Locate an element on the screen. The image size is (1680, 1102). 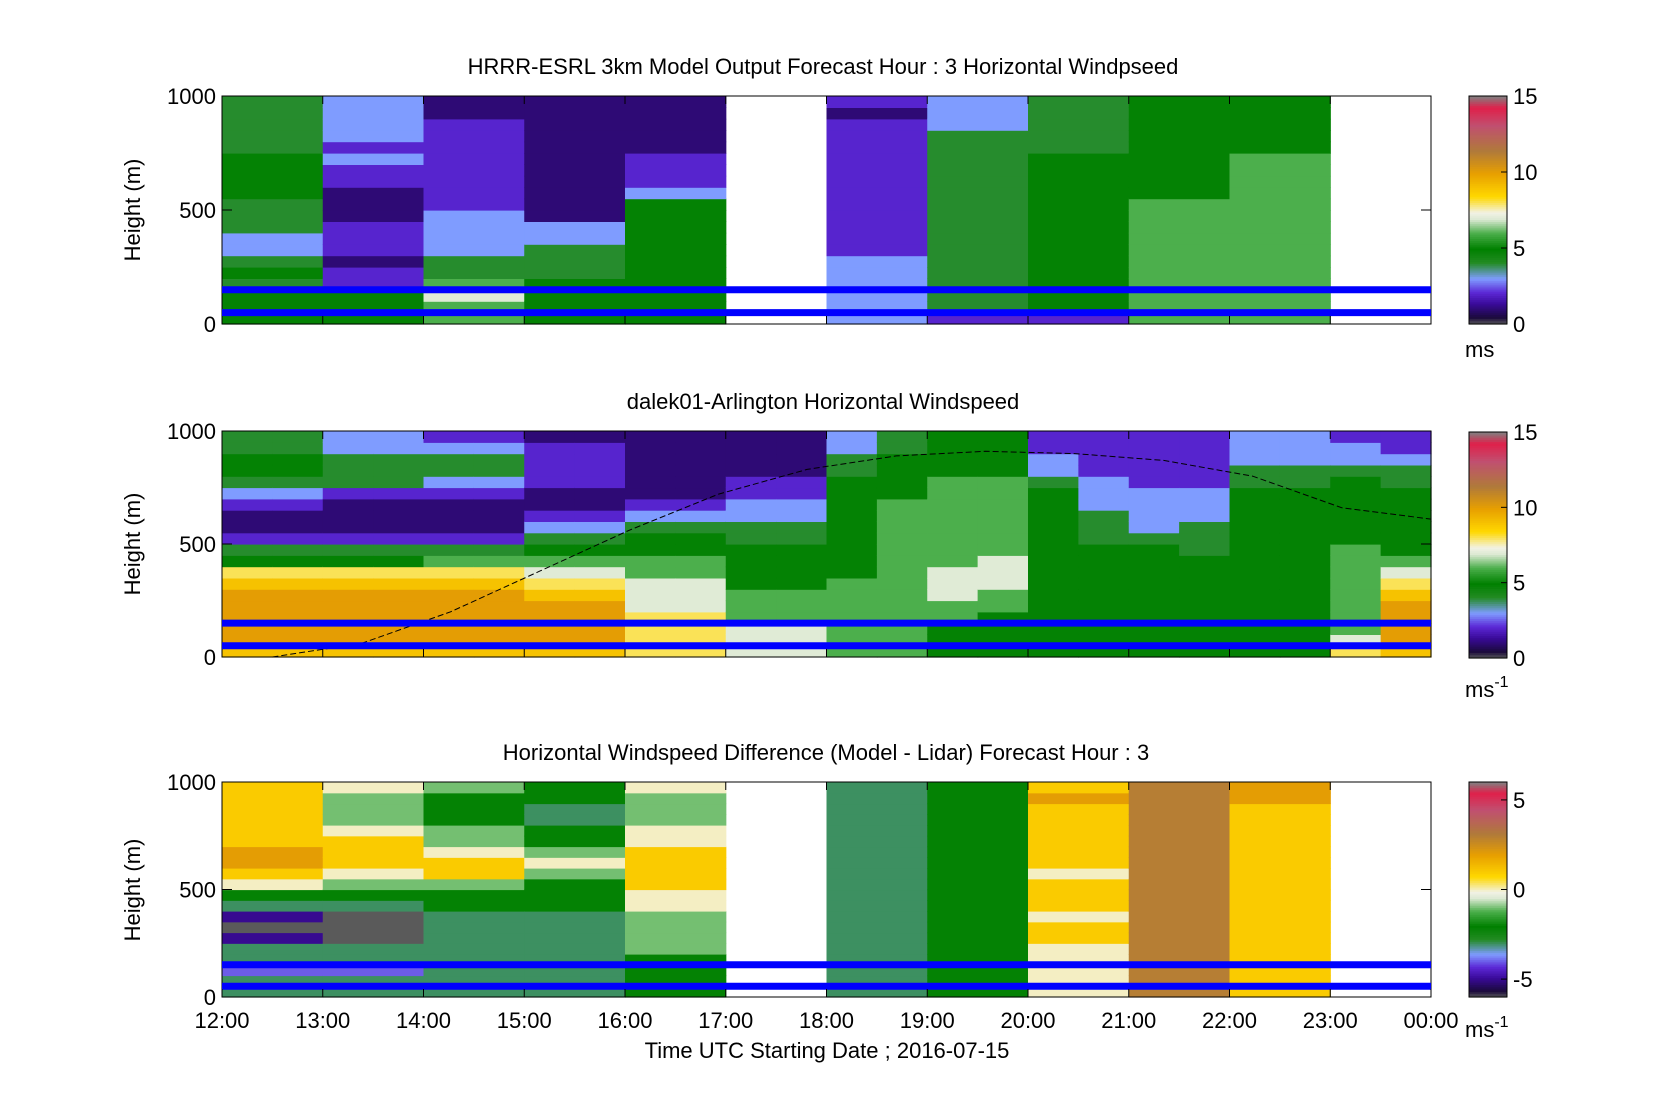
colorbar-unit-exponent: -1 is located at coordinates (1501, 682).